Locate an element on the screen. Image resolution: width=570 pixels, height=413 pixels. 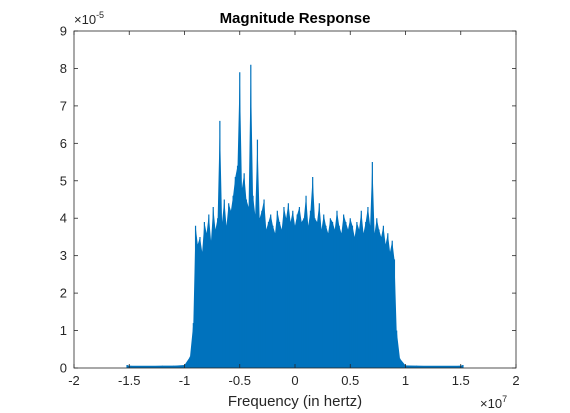
y-tick-label: 9 is located at coordinates (63, 31).